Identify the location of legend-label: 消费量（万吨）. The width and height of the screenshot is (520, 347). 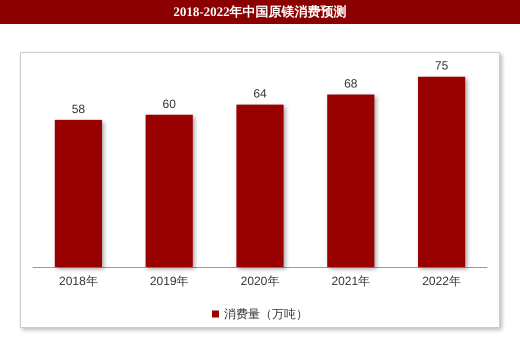
(266, 314).